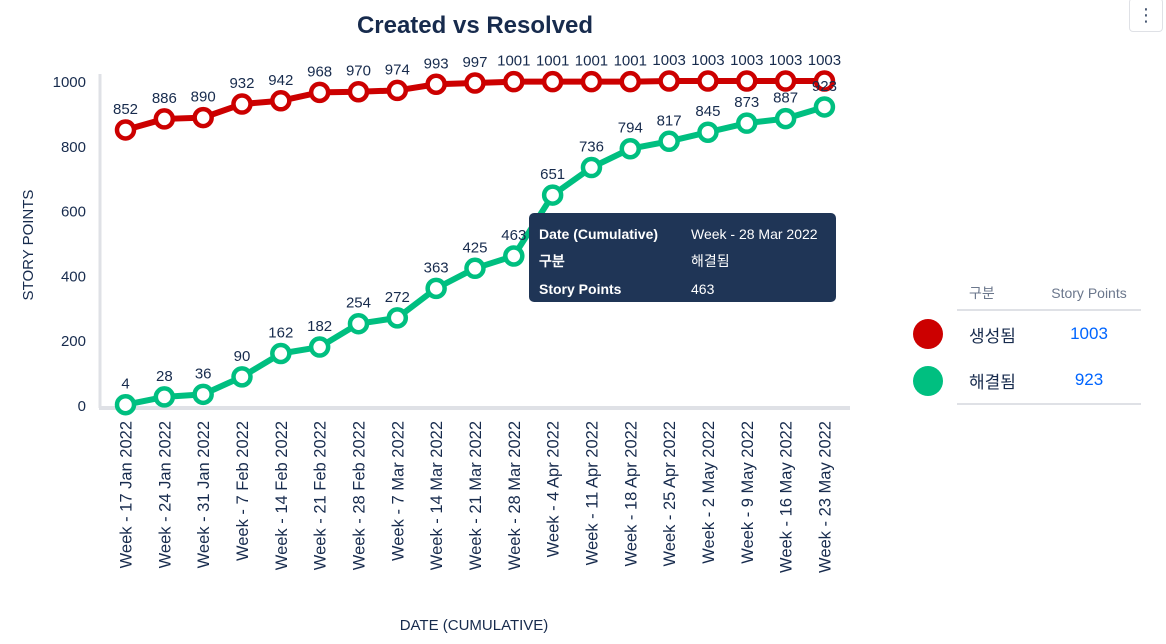 The image size is (1166, 644). I want to click on y-tick-label: 200, so click(73, 341).